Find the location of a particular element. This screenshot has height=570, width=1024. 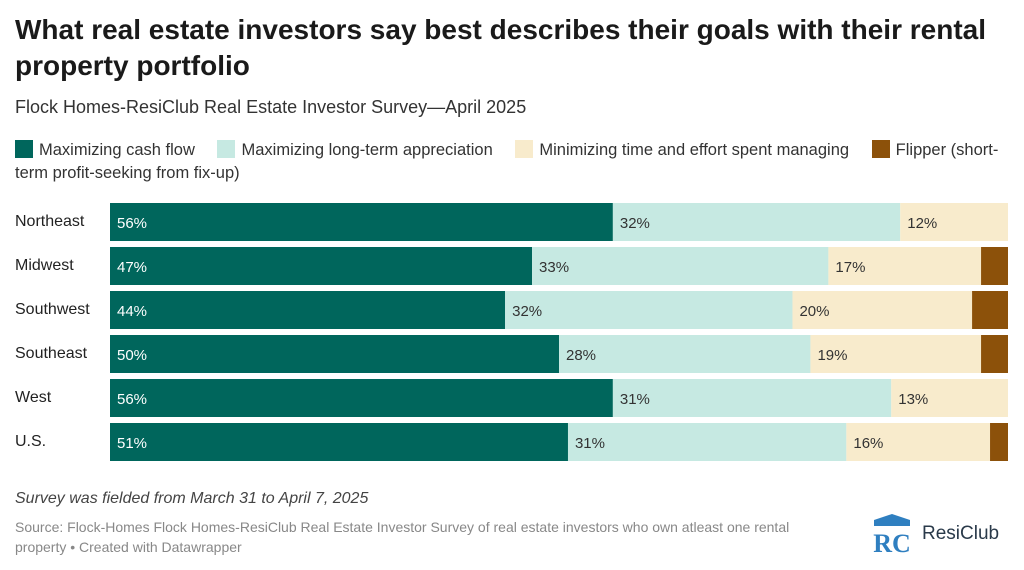

category-label: Southwest is located at coordinates (52, 309).